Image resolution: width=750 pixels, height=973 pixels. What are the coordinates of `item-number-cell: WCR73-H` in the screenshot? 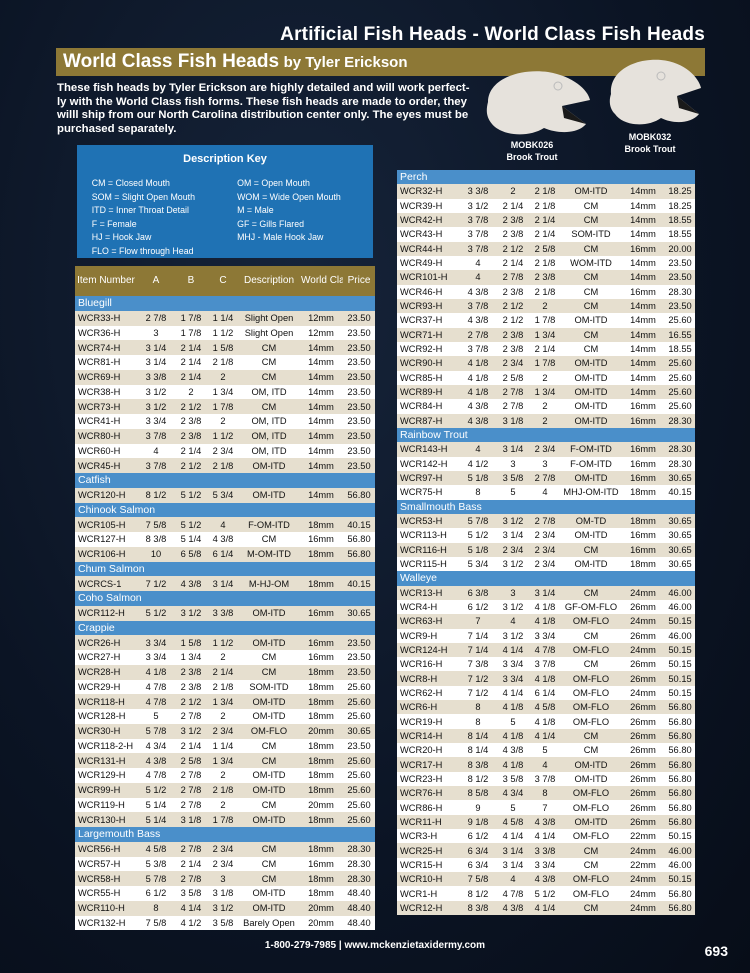 It's located at (106, 406).